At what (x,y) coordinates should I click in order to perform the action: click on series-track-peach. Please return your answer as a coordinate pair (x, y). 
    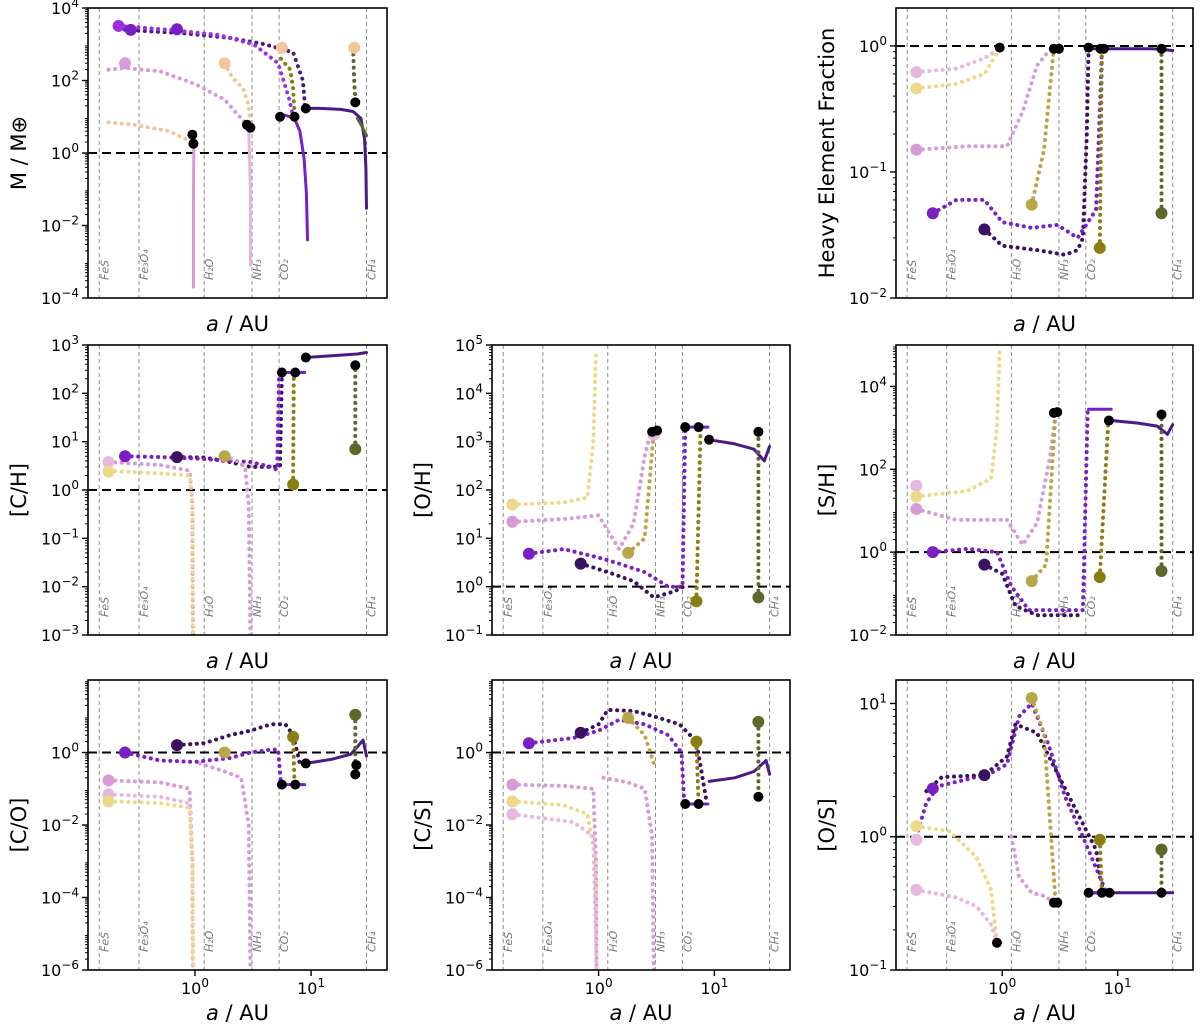
    Looking at the image, I should click on (237, 94).